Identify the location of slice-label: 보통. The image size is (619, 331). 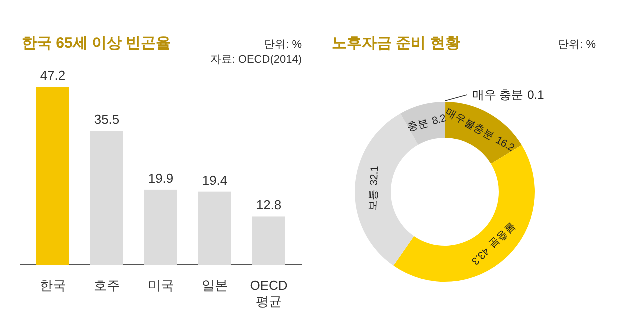
(373, 200).